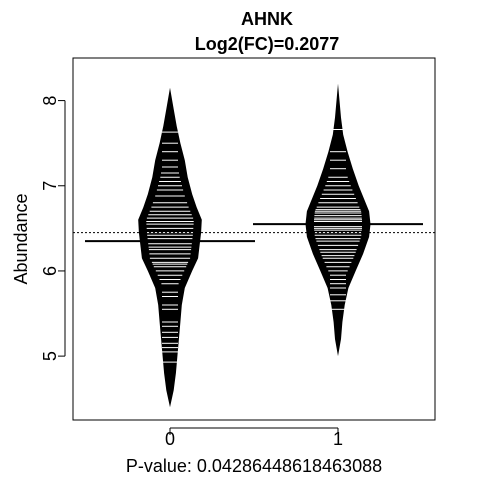  Describe the element at coordinates (21, 238) in the screenshot. I see `y-axis-label: Abundance` at that location.